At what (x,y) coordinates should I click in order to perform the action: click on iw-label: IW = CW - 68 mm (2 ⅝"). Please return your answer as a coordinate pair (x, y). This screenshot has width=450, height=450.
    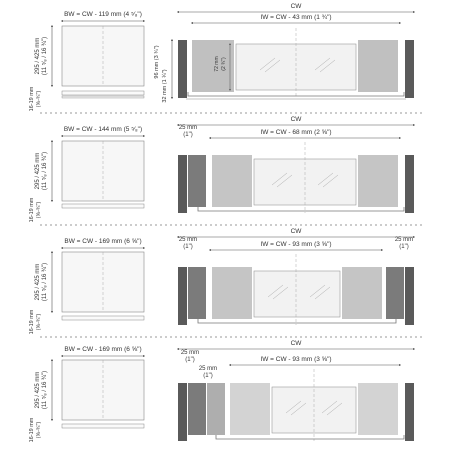
    Looking at the image, I should click on (295, 132).